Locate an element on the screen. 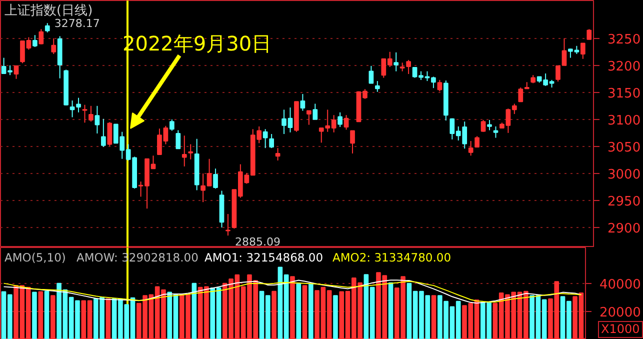 This screenshot has height=339, width=643. y-tick-label: 3100 is located at coordinates (624, 120).